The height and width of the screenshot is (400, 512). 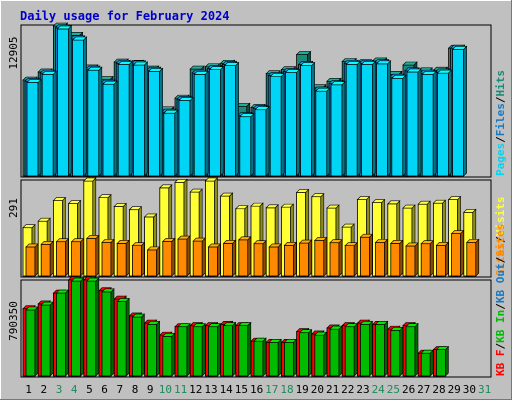 I want to click on day-label-2: 2, so click(x=43, y=389).